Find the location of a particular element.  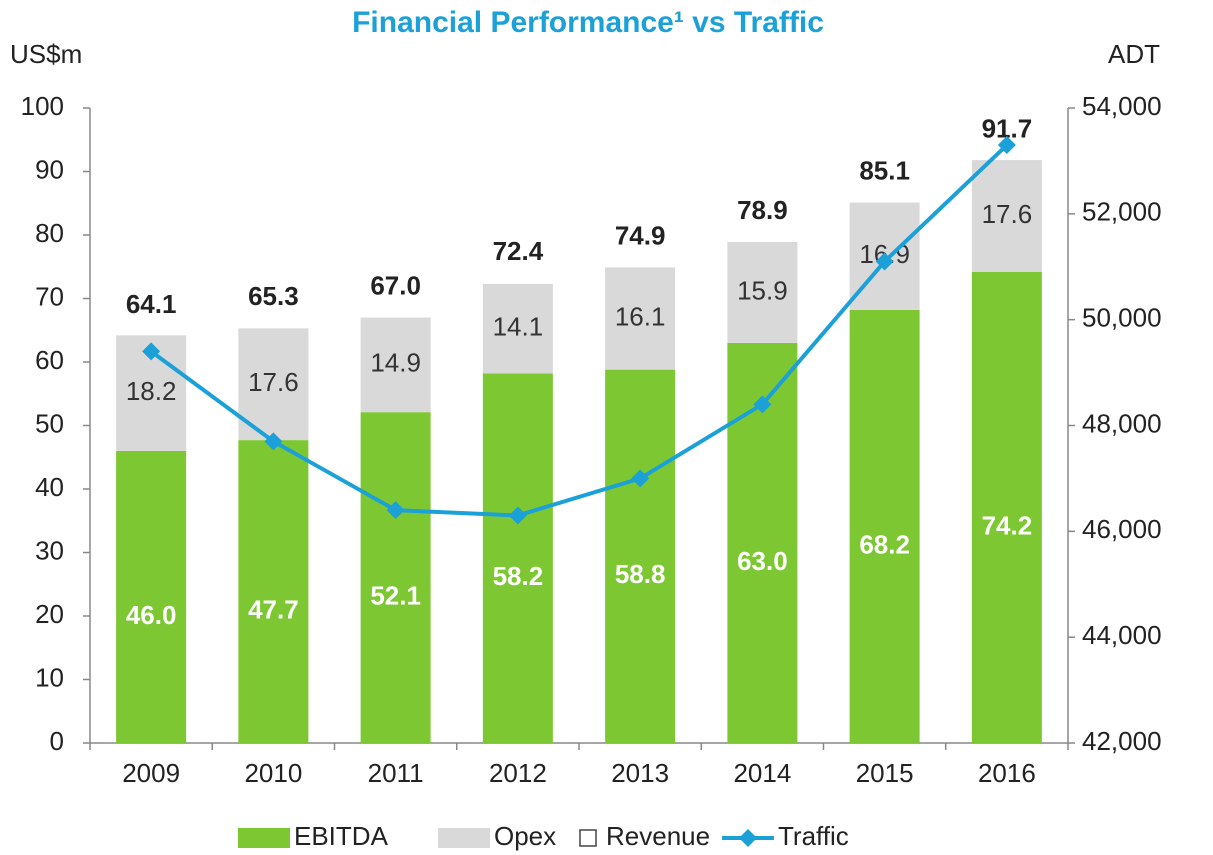

data-label: 14.9 is located at coordinates (395, 363).